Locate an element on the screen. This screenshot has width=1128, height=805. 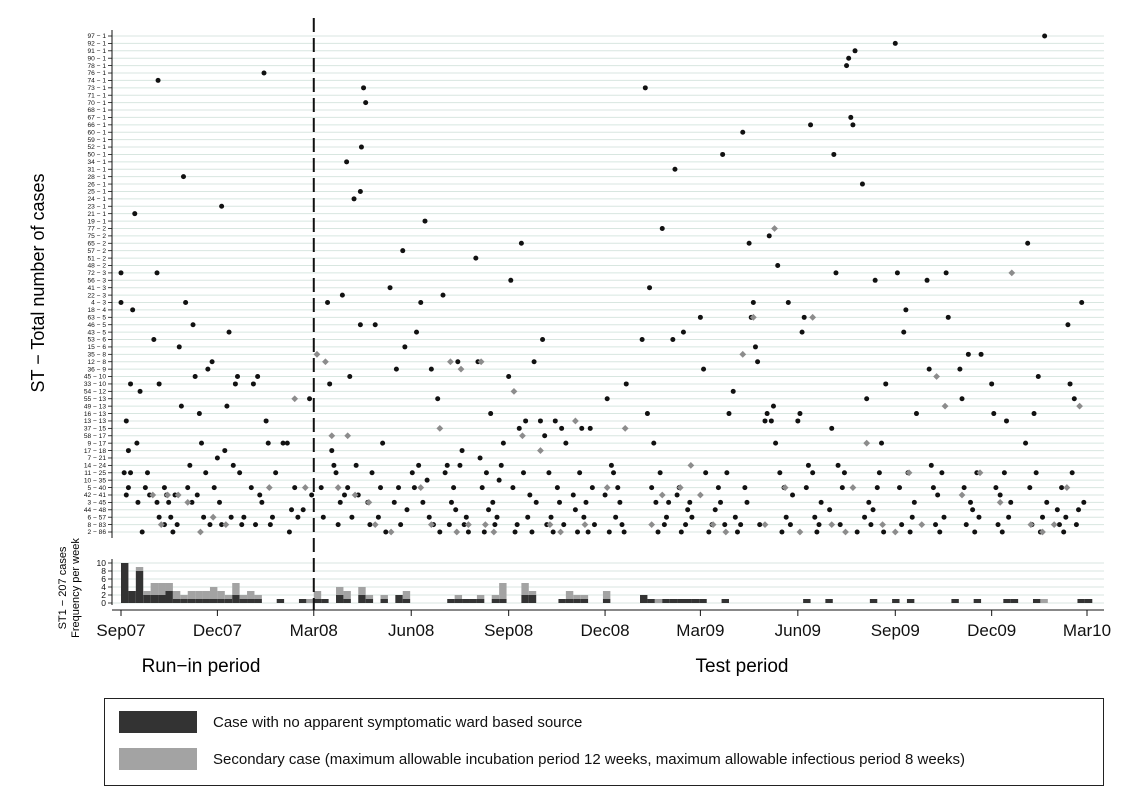
scatter-y-tick-label: 12 − 8 is located at coordinates (96, 362).